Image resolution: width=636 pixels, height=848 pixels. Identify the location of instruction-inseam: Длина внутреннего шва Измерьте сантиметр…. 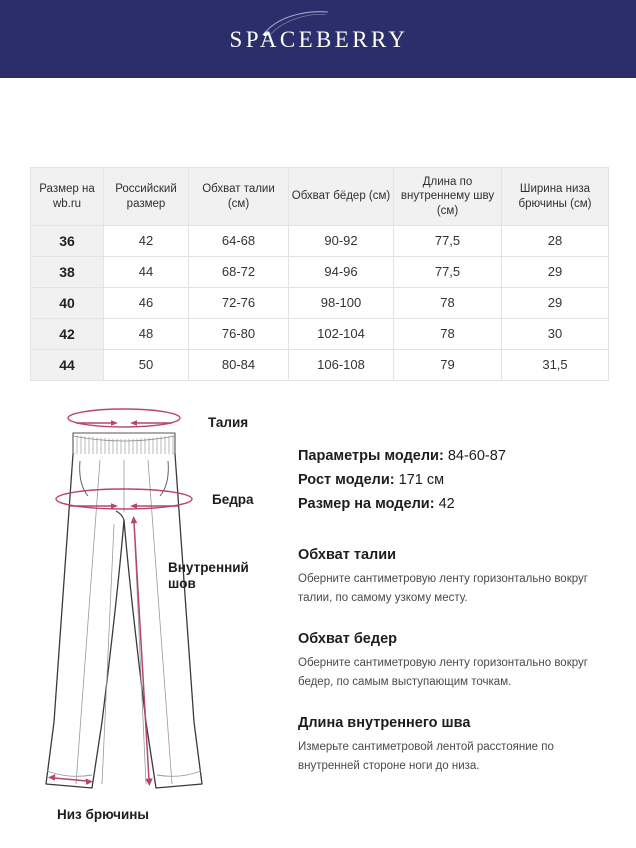
(454, 745).